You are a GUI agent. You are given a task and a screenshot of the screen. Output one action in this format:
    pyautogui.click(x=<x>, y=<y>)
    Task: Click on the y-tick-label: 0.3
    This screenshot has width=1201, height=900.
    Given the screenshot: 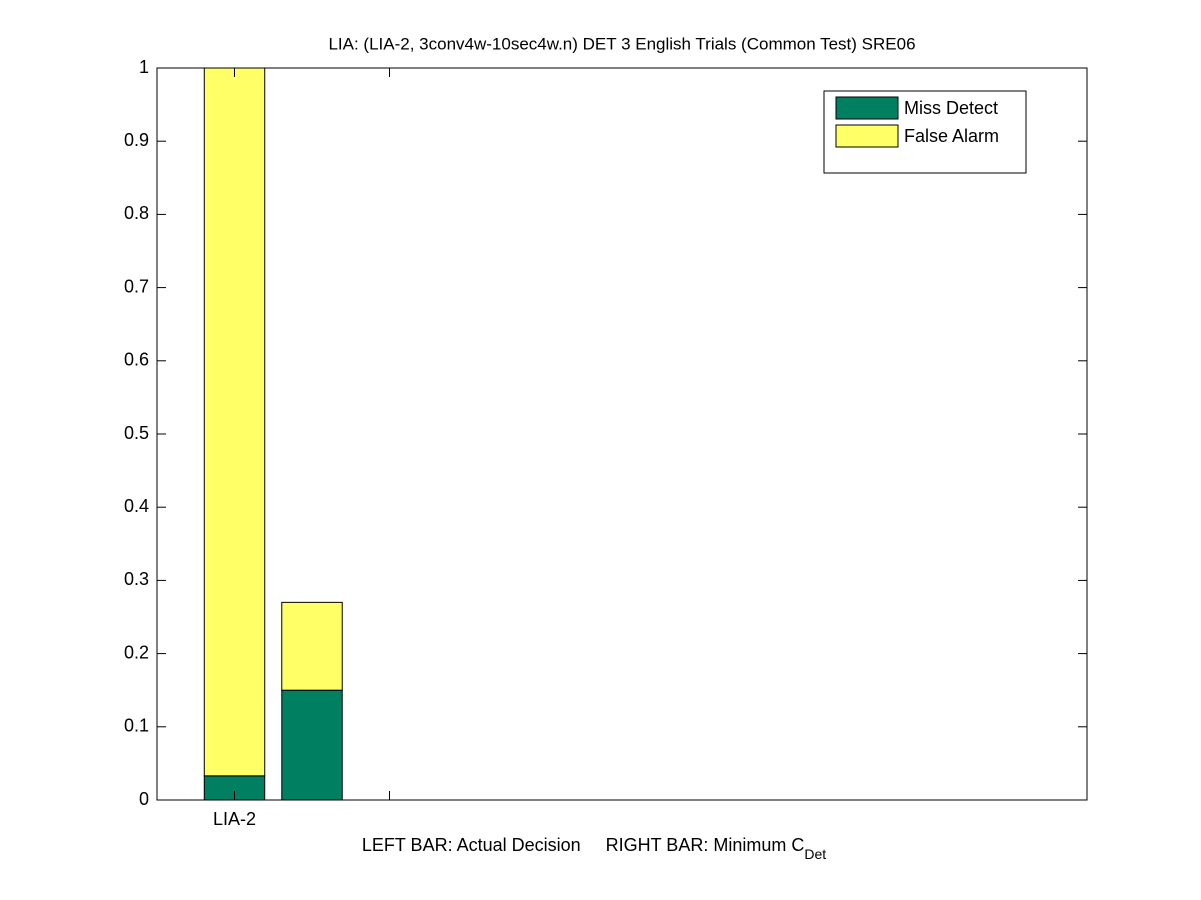 What is the action you would take?
    pyautogui.click(x=136, y=579)
    